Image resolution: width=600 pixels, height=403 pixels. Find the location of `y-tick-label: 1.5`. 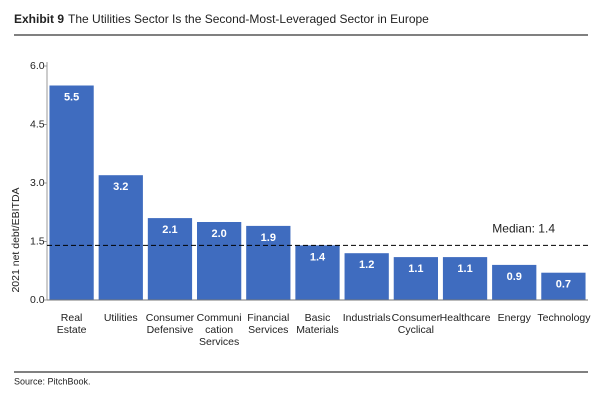

y-tick-label: 1.5 is located at coordinates (37, 241).